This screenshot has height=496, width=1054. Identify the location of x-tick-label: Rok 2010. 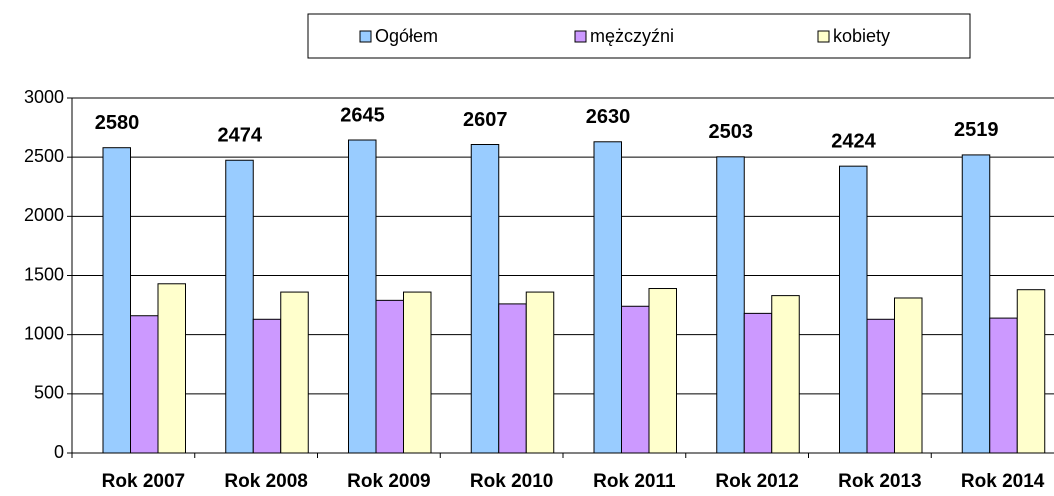
(511, 481).